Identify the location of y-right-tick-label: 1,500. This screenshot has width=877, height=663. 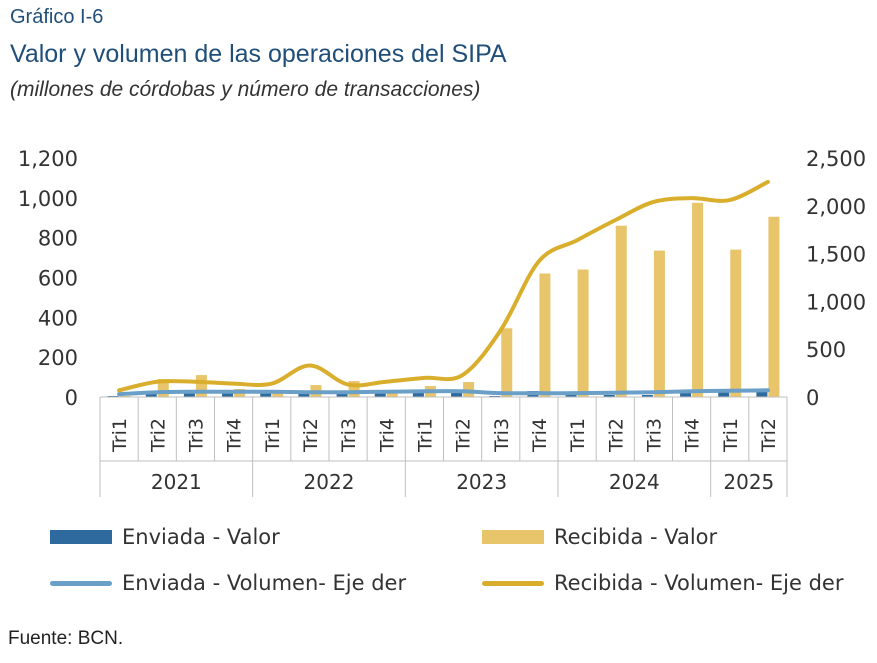
(836, 255).